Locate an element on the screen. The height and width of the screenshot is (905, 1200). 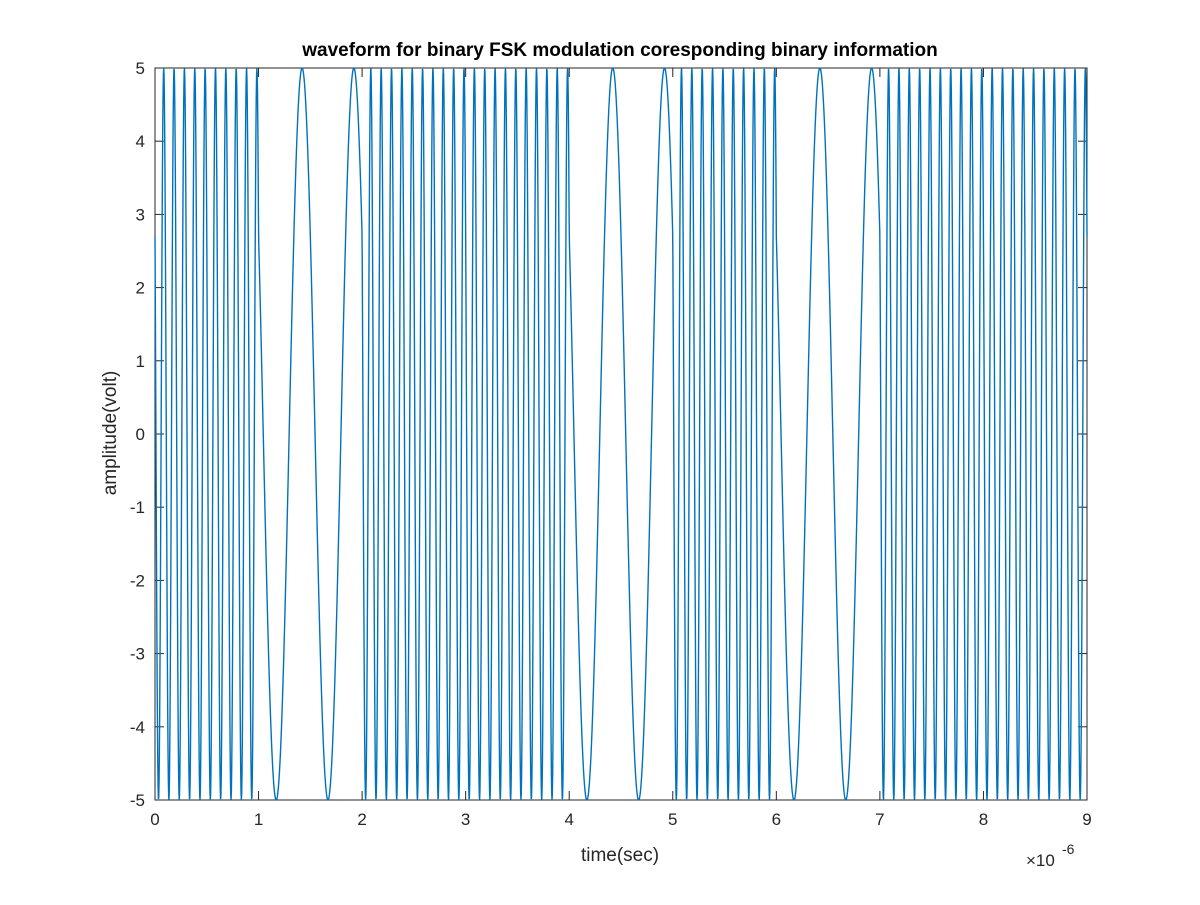
y-tick-label: -5 is located at coordinates (137, 800).